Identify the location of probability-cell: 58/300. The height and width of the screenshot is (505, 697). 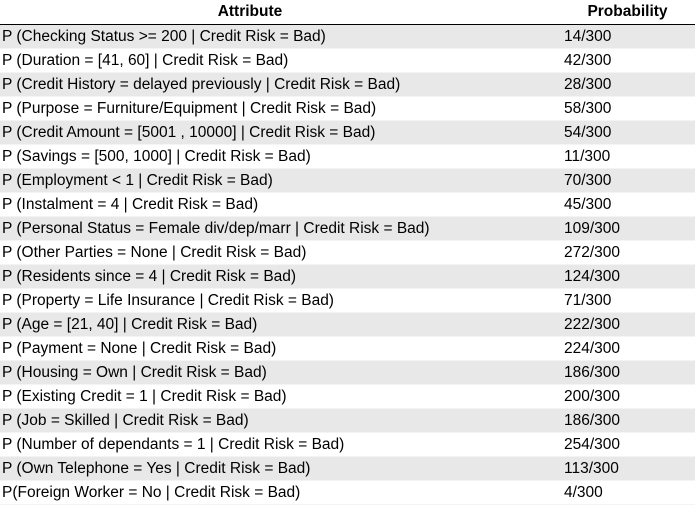
(627, 108).